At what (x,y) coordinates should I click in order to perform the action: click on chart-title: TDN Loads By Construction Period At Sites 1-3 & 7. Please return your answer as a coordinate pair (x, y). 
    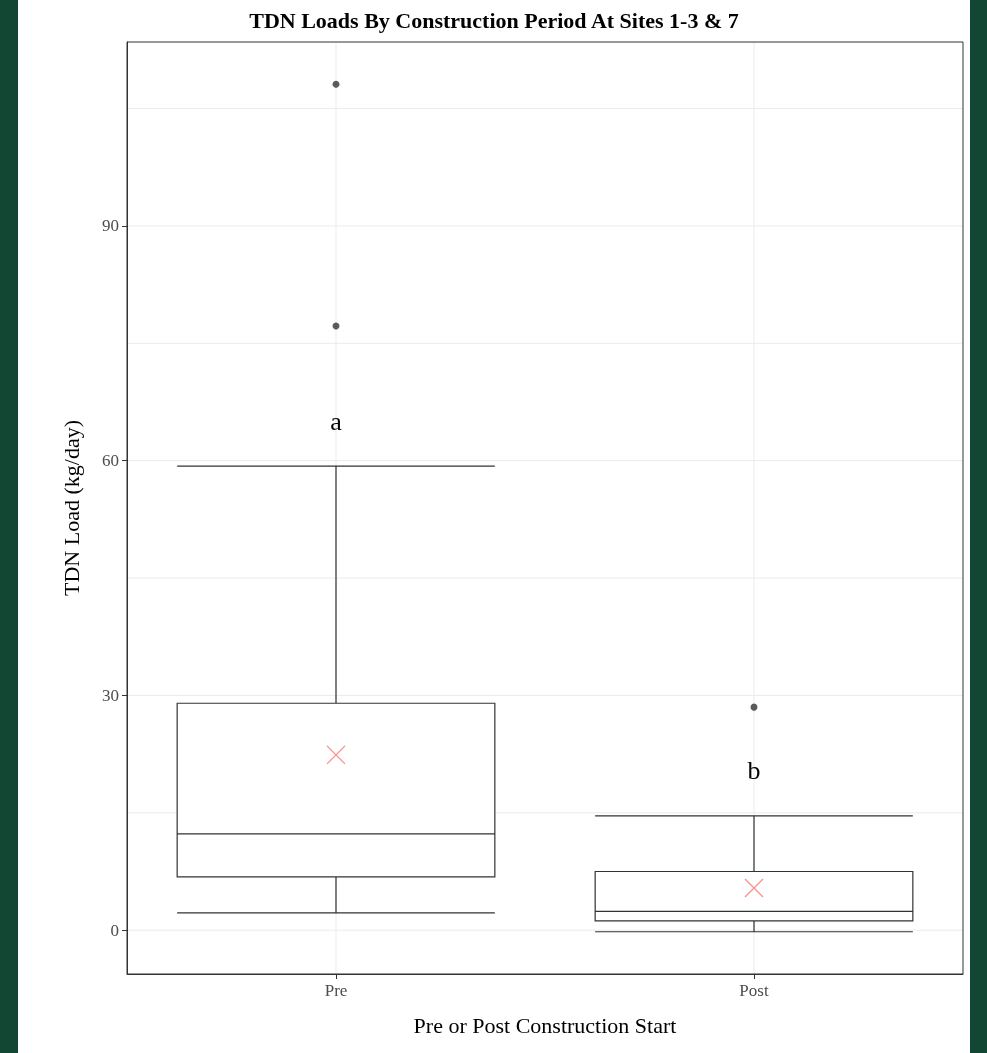
    Looking at the image, I should click on (494, 20).